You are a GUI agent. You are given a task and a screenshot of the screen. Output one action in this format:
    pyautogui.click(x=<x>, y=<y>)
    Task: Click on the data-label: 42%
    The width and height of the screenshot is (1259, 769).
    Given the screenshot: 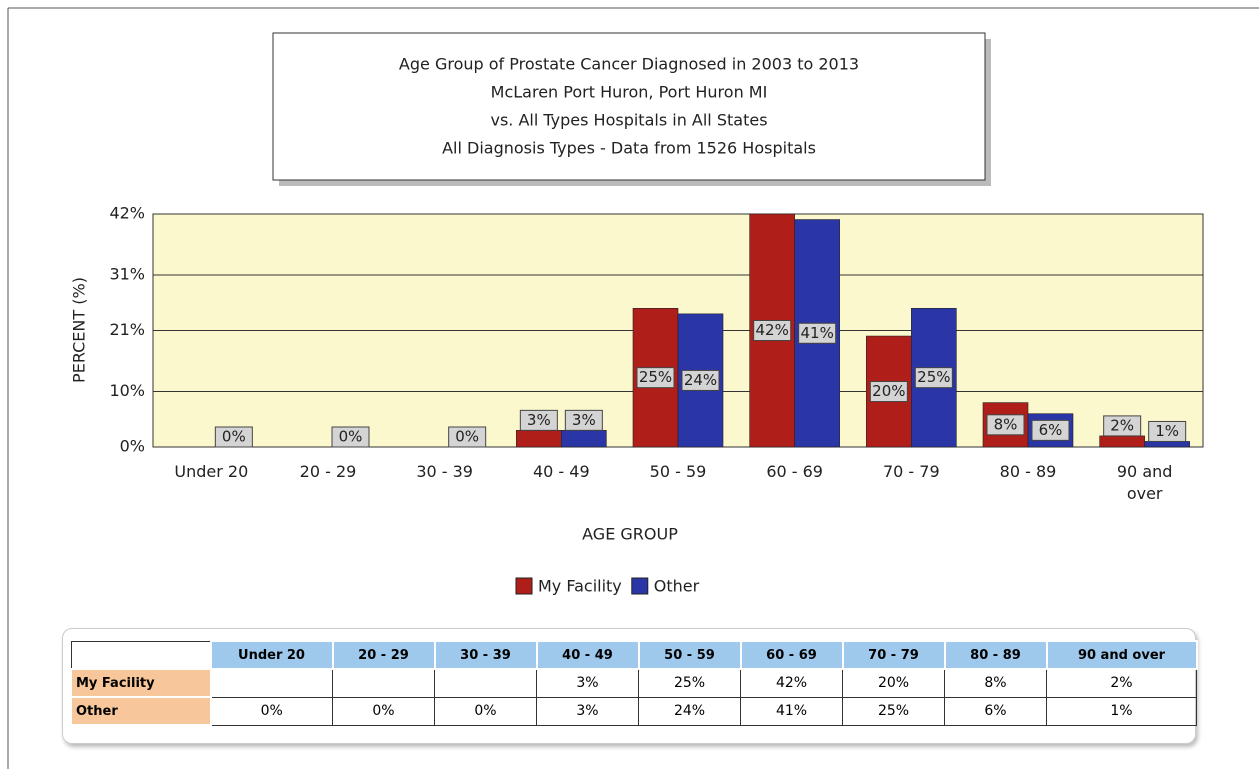 What is the action you would take?
    pyautogui.click(x=771, y=330)
    